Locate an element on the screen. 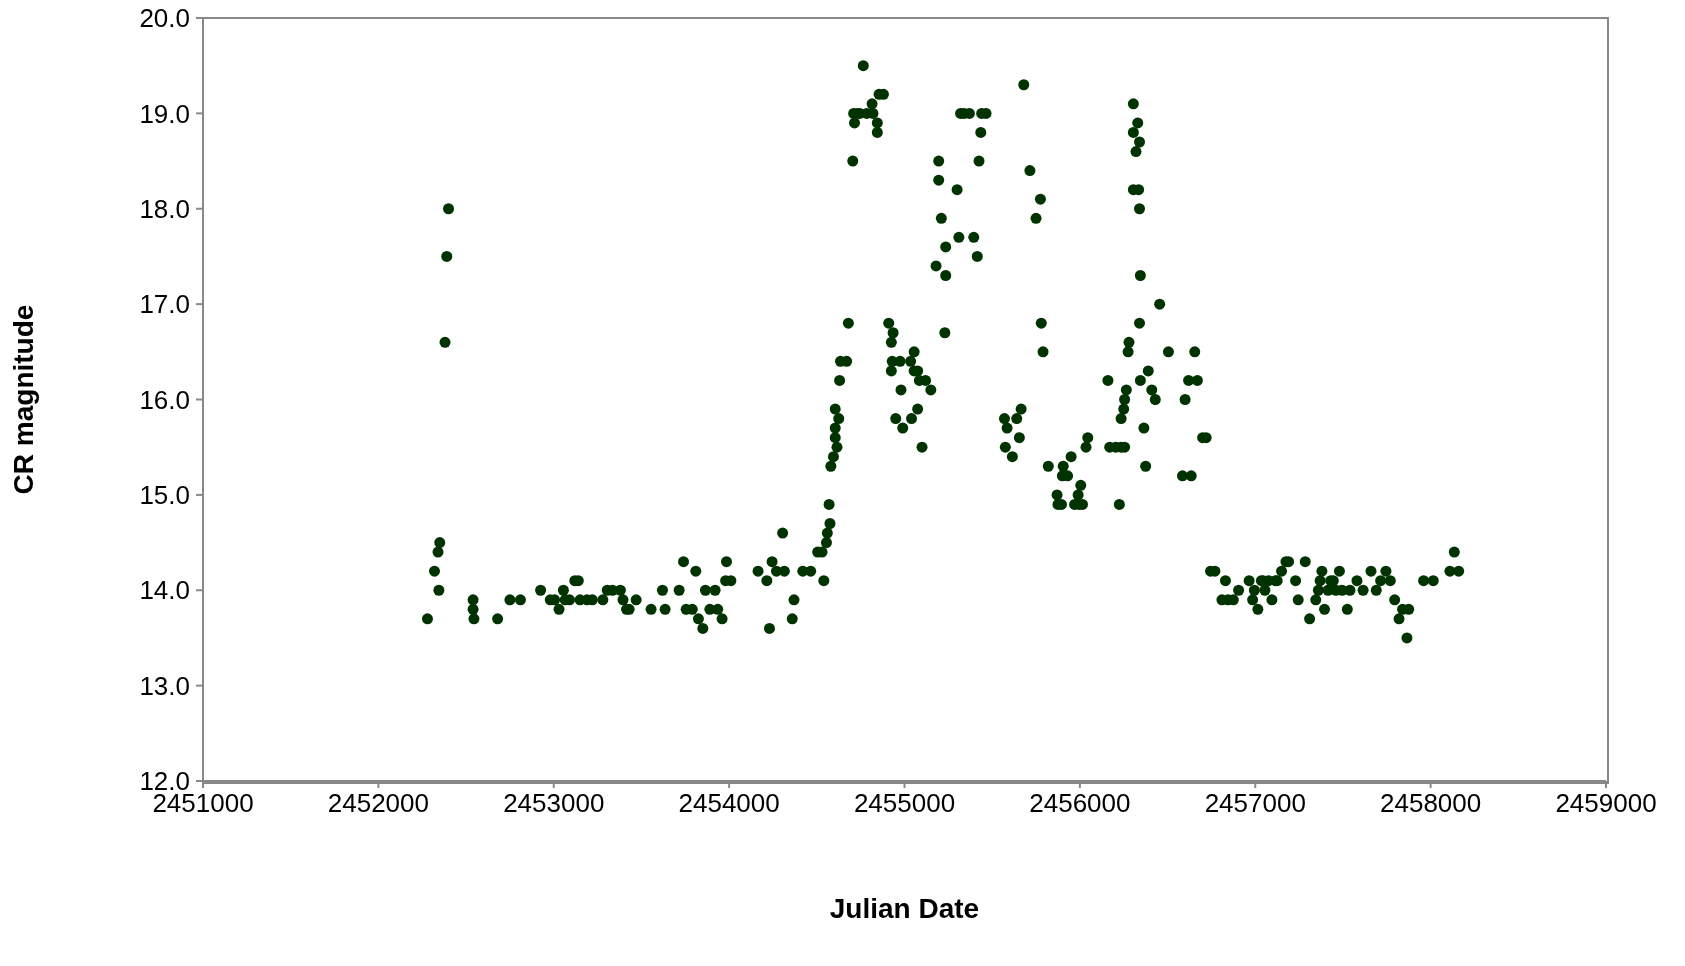 Image resolution: width=1685 pixels, height=966 pixels. x-tick-label: 2455000 is located at coordinates (904, 803).